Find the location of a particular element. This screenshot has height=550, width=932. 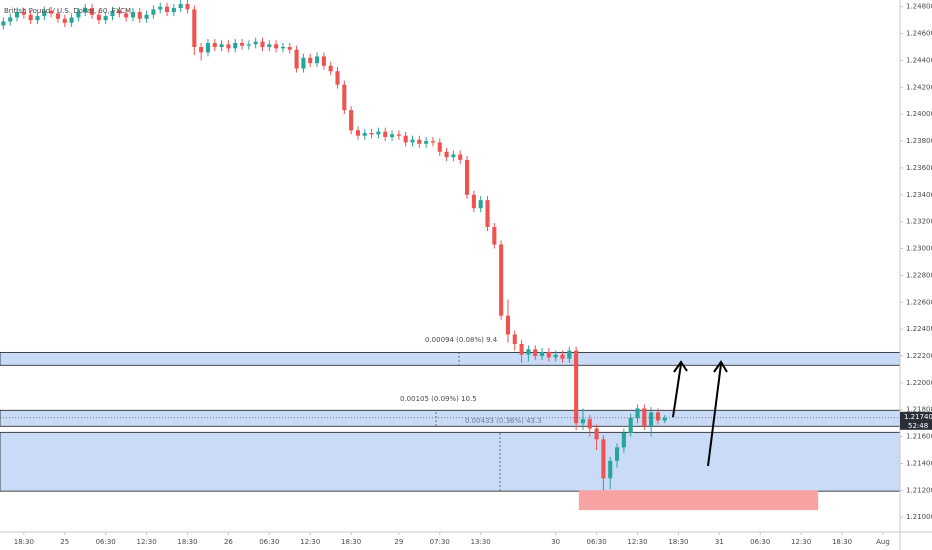

x-tick-label: 13:30 is located at coordinates (481, 542).